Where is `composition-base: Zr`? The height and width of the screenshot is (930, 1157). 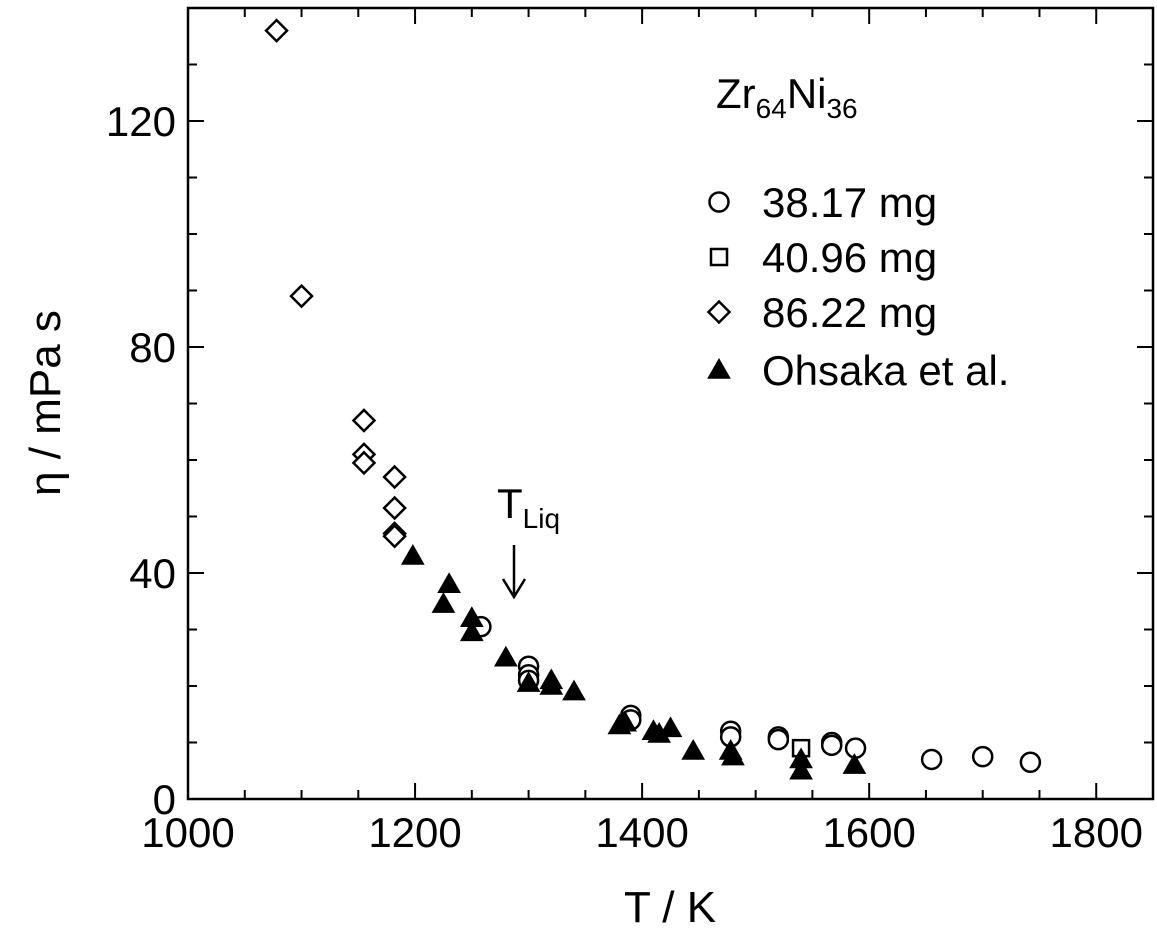
composition-base: Zr is located at coordinates (736, 93).